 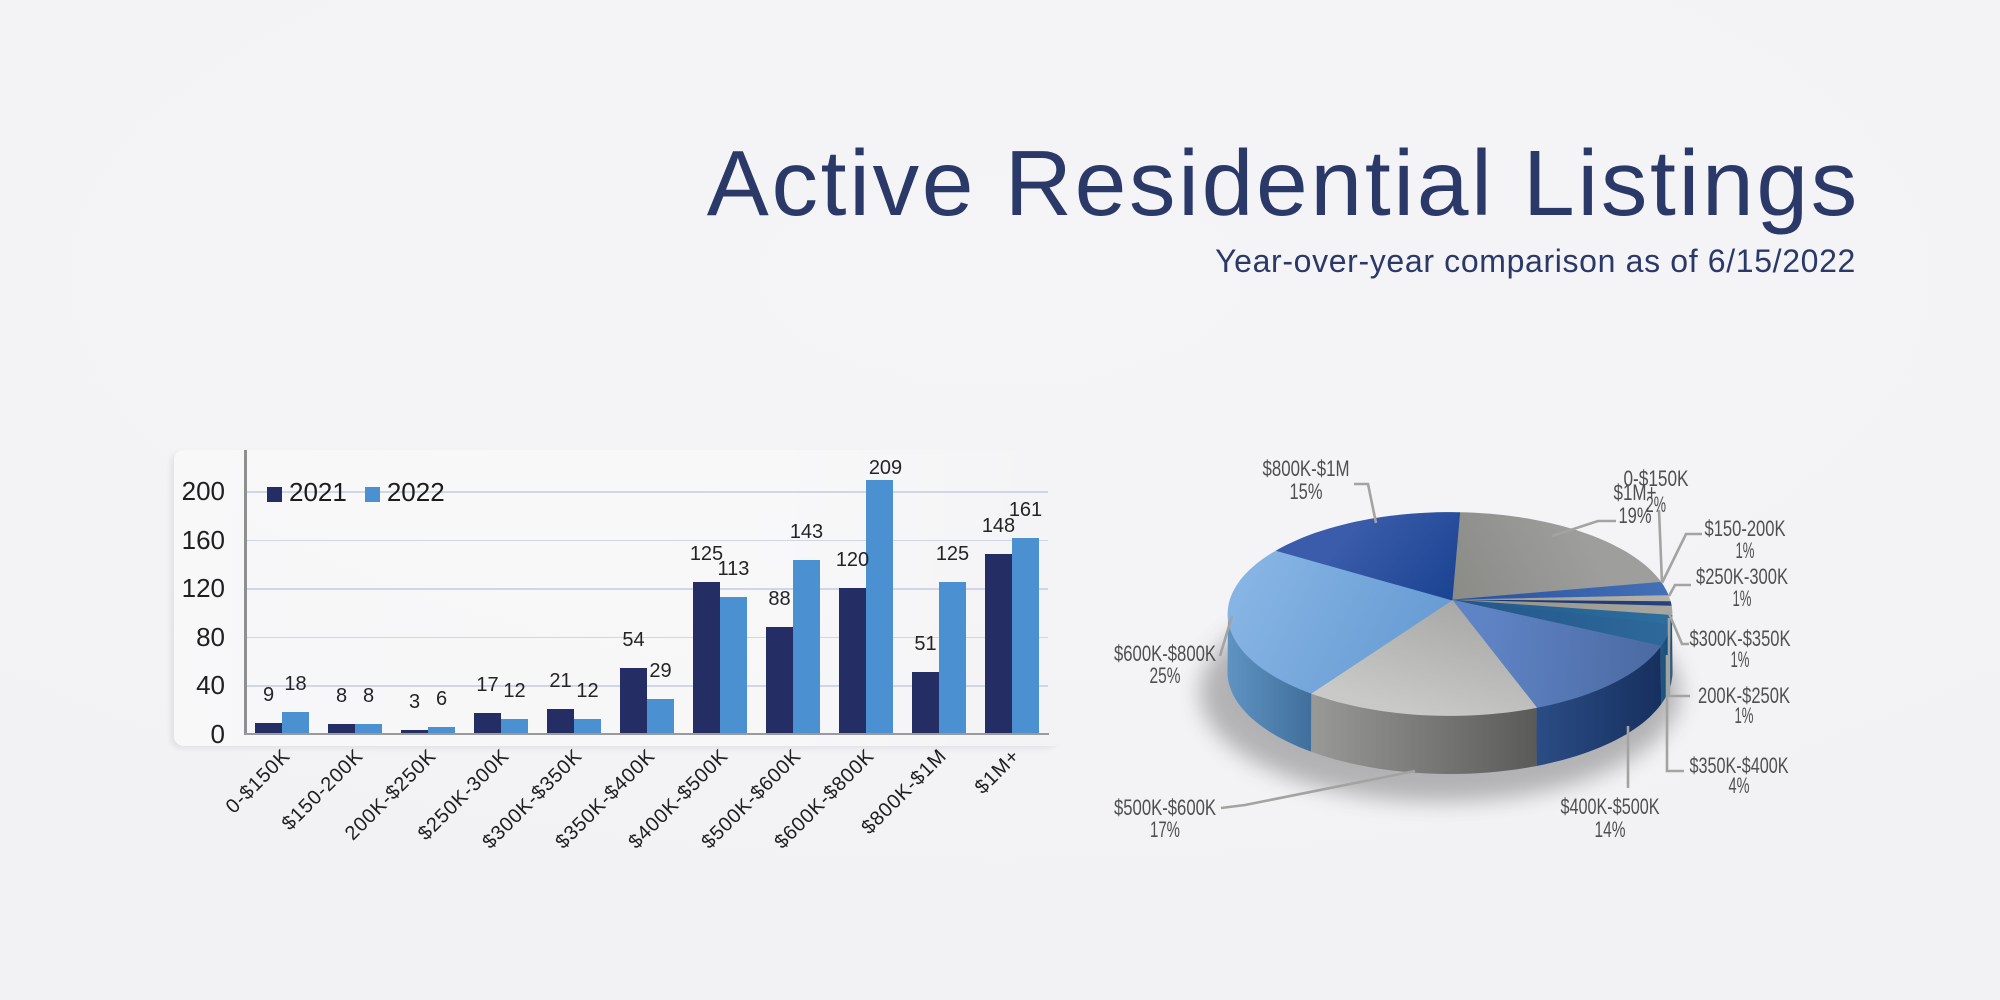 I want to click on svg-text: 2%, so click(x=1656, y=504).